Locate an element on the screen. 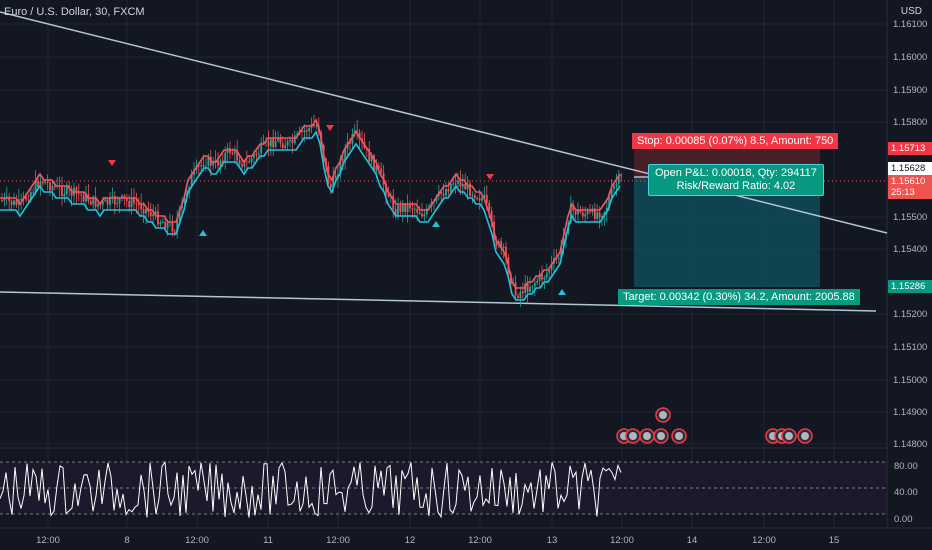 The width and height of the screenshot is (932, 550). sell-signal-marker is located at coordinates (490, 177).